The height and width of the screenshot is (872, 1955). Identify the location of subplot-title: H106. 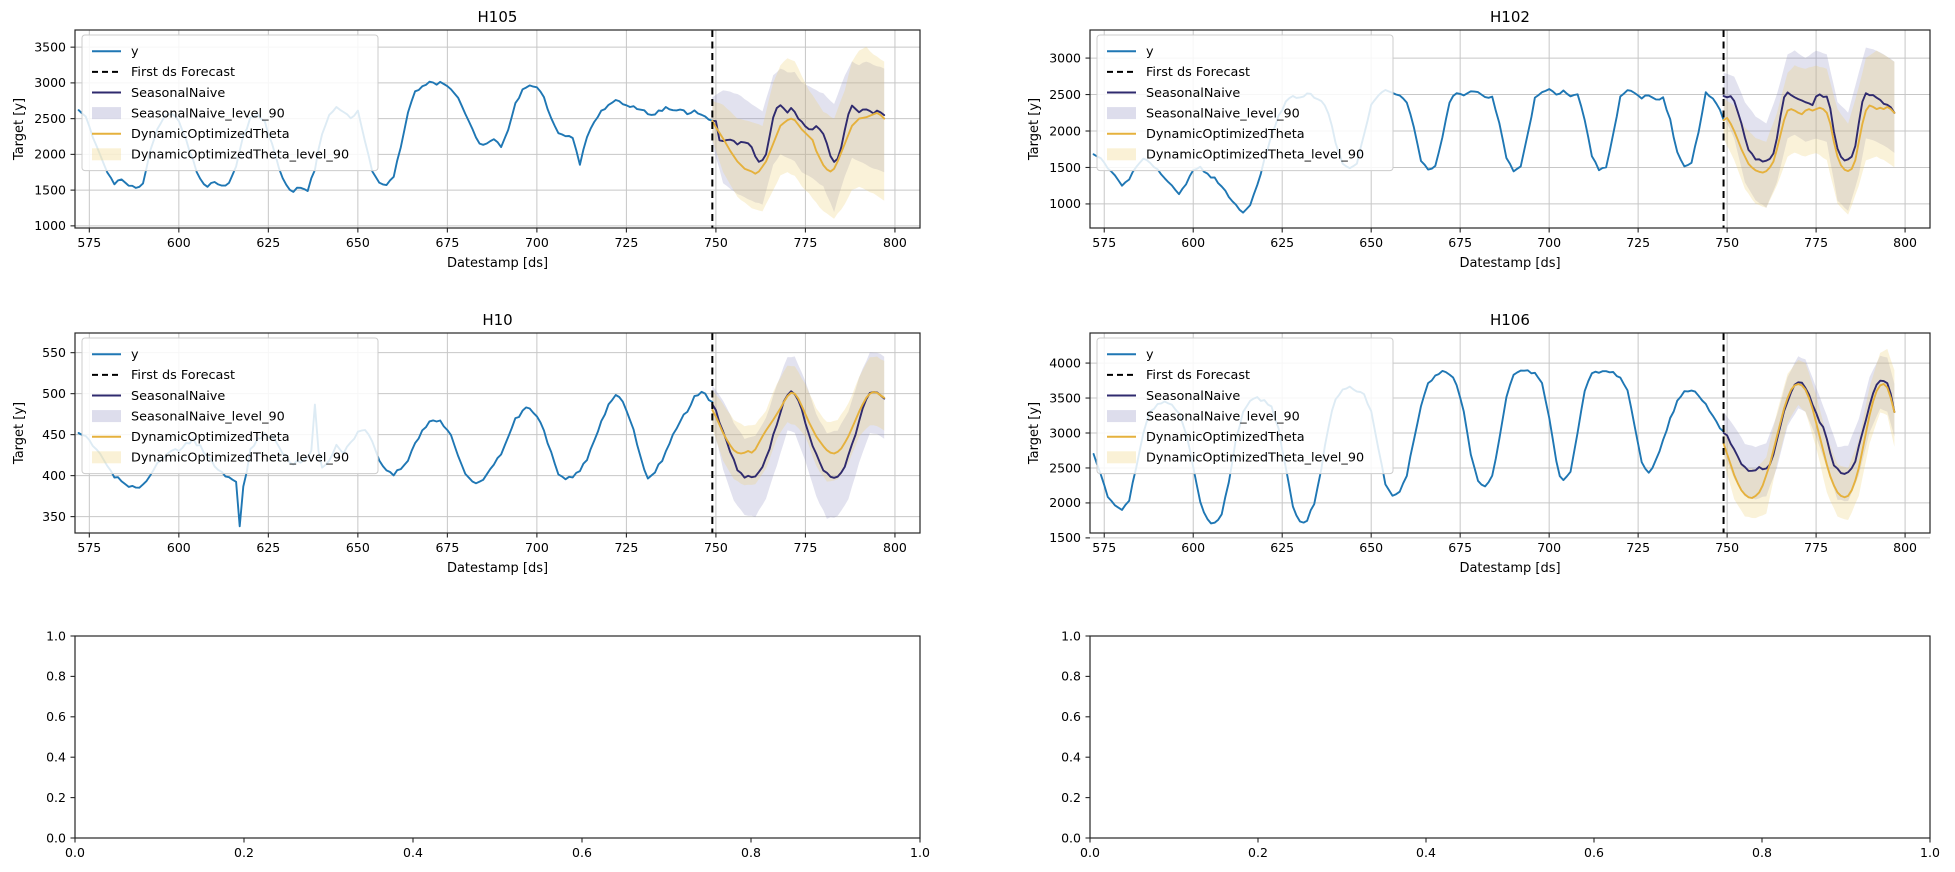
(1510, 320).